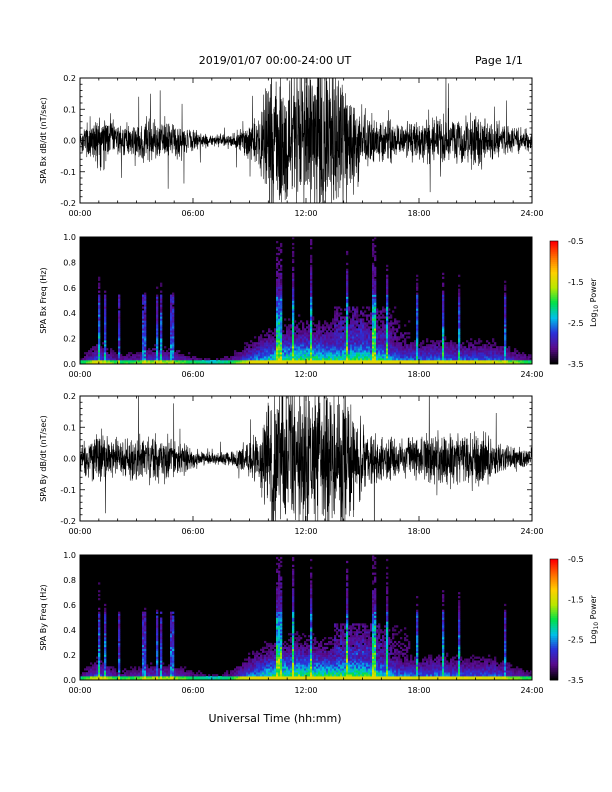 The height and width of the screenshot is (792, 612). I want to click on x-tick-label: 18:00, so click(418, 374).